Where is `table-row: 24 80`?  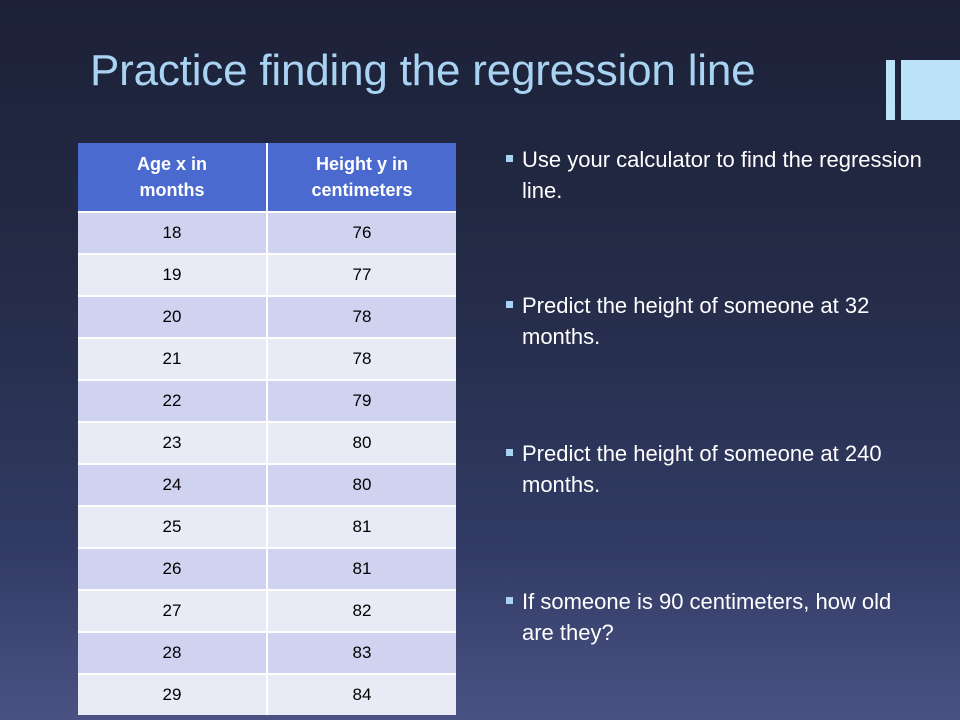
table-row: 24 80 is located at coordinates (267, 484).